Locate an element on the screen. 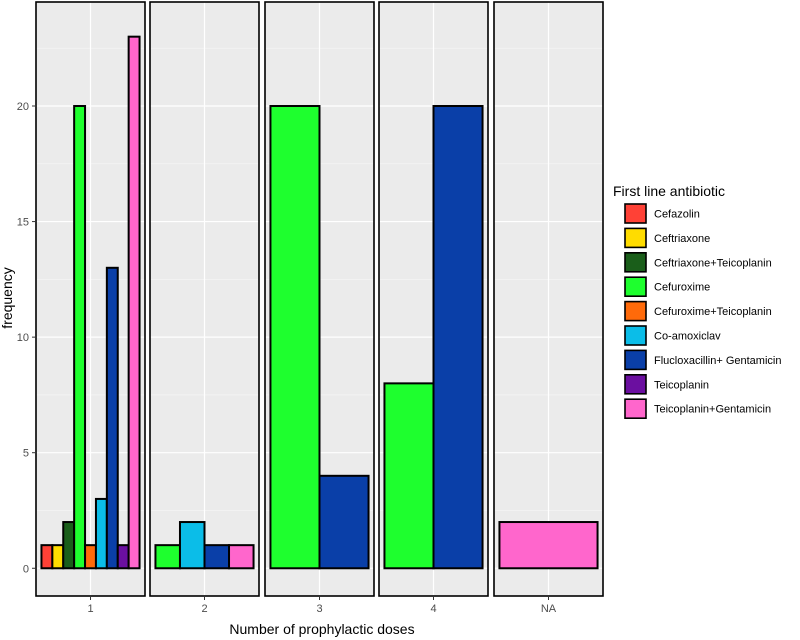 Image resolution: width=800 pixels, height=640 pixels. y-tick-label: 20 is located at coordinates (23, 107).